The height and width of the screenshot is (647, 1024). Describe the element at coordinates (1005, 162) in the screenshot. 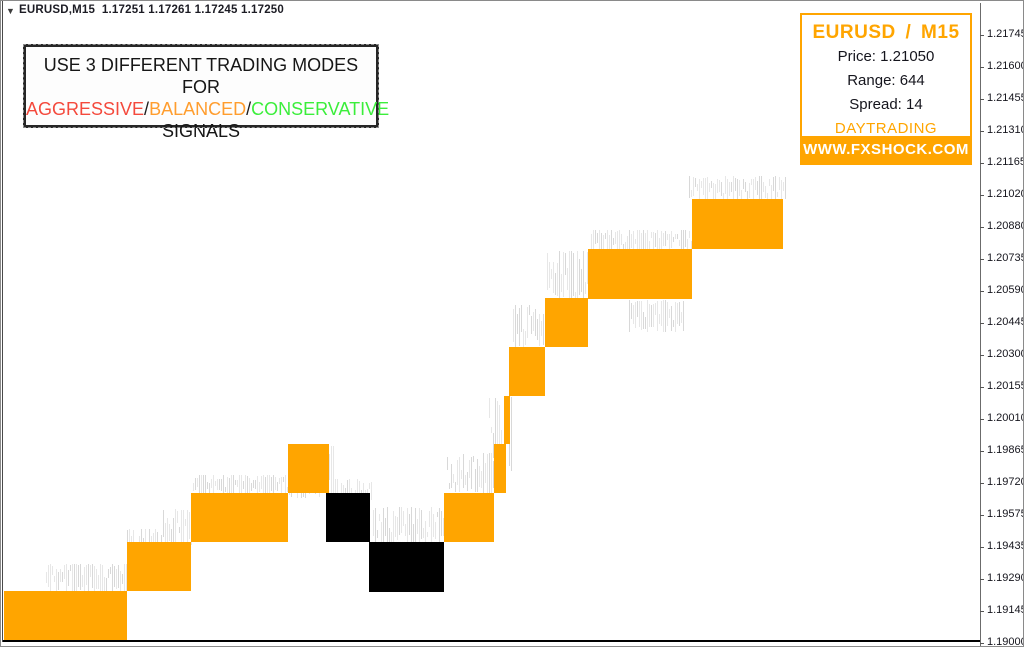

I see `price-axis-label: 1.21165` at that location.